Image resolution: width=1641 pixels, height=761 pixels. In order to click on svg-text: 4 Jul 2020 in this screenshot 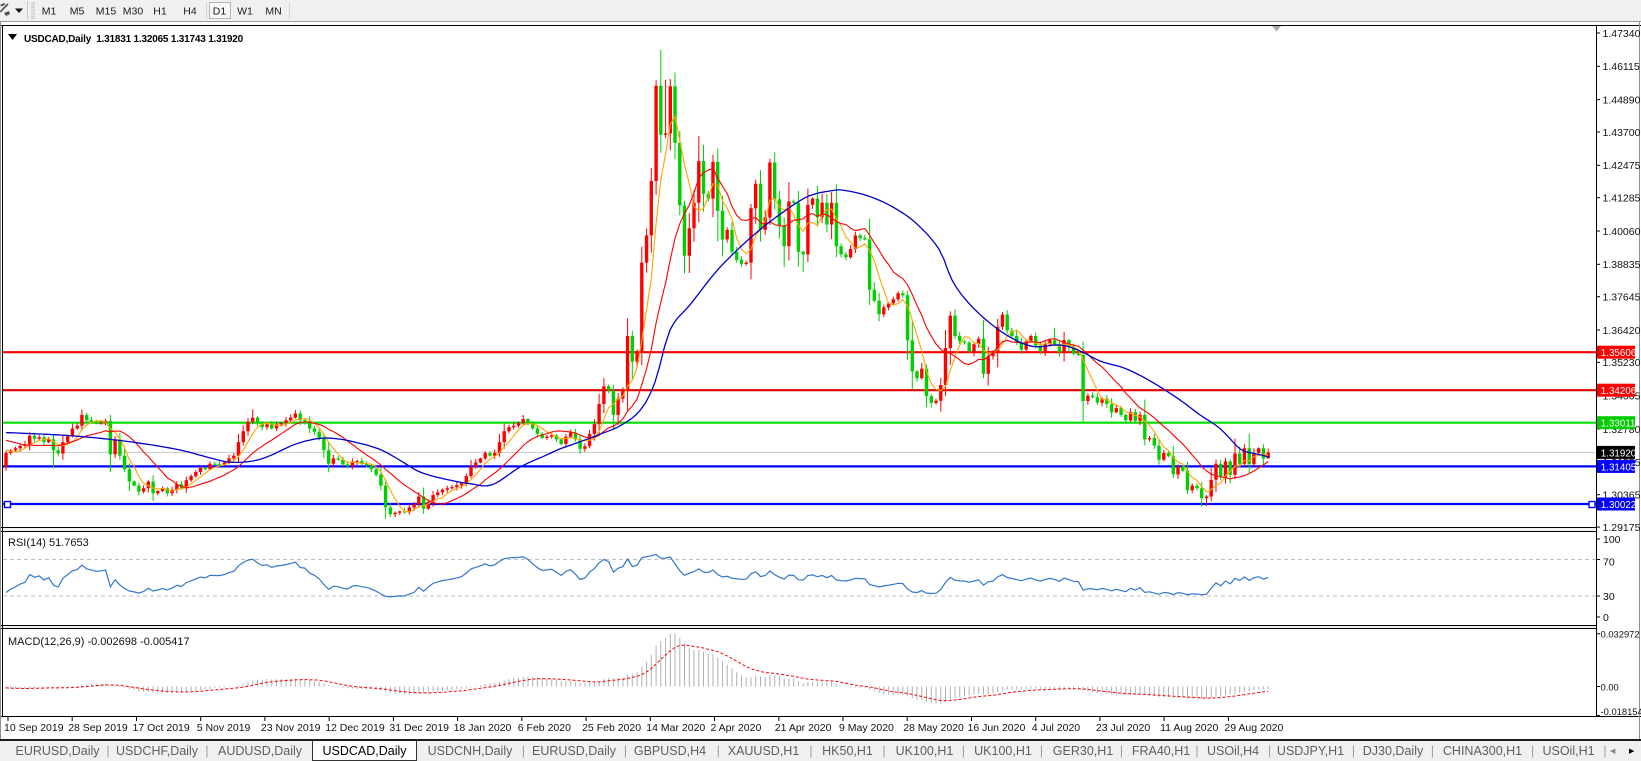, I will do `click(1056, 728)`.